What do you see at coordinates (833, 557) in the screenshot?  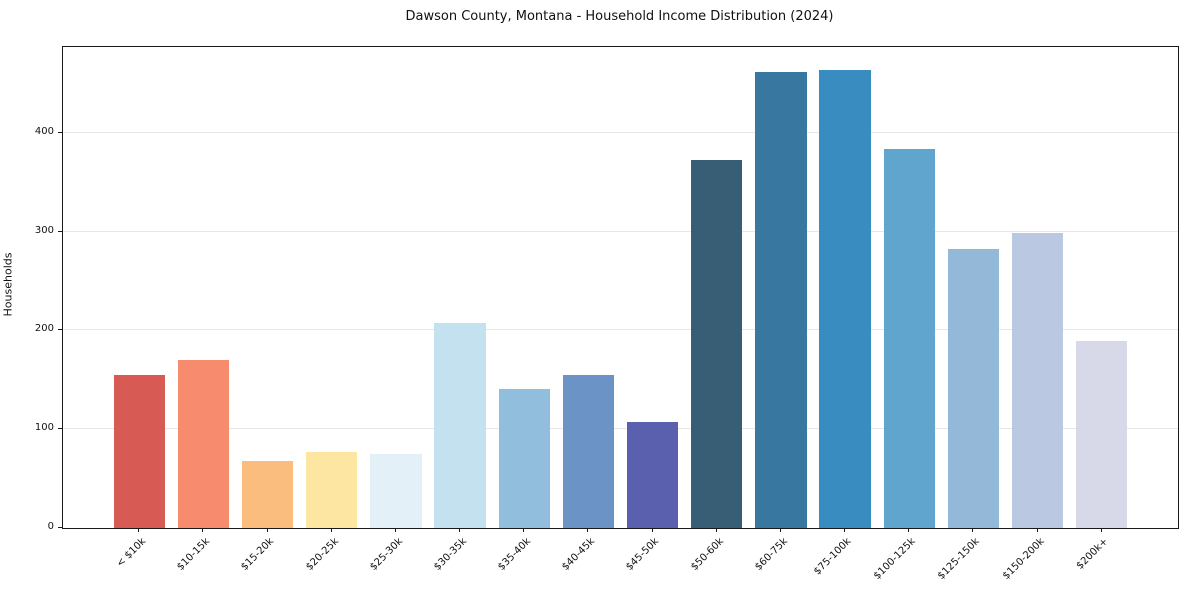 I see `x-tick-label-$75-100k: $75-100k` at bounding box center [833, 557].